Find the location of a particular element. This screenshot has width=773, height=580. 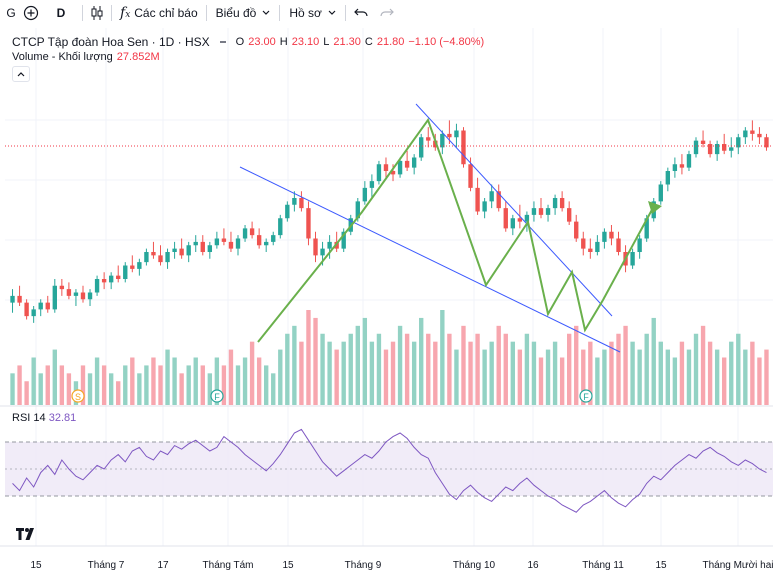

rsi-line is located at coordinates (389, 470).